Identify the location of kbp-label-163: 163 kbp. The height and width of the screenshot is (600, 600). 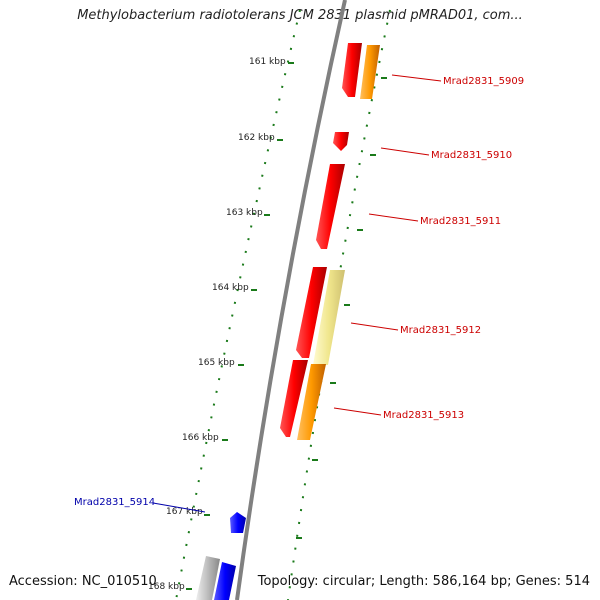
(244, 213).